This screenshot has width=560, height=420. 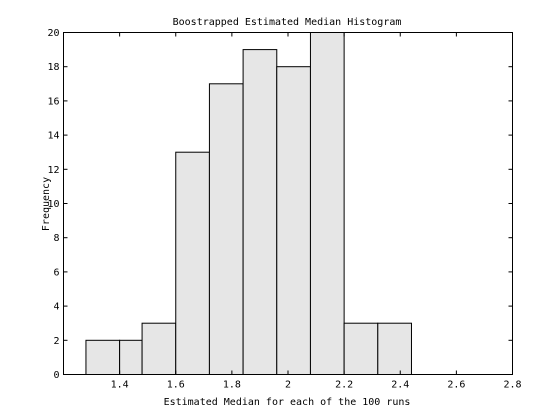 What do you see at coordinates (456, 385) in the screenshot?
I see `x-tick-label: 2.6` at bounding box center [456, 385].